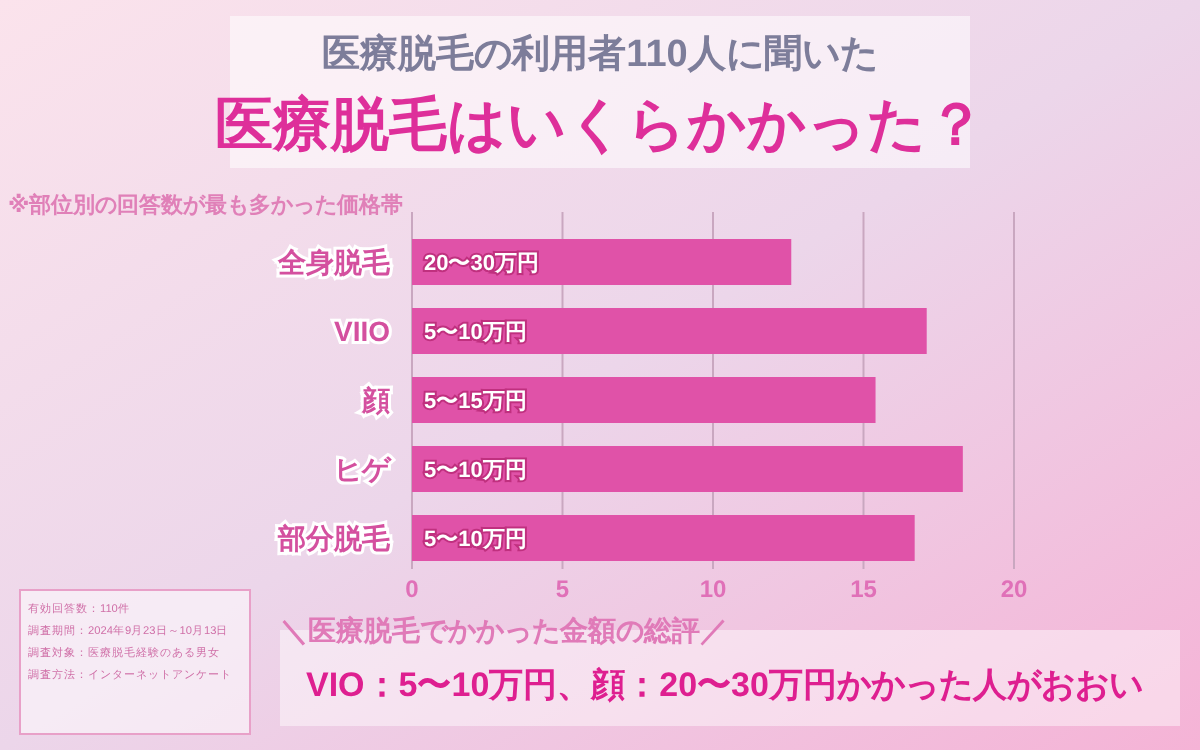 The width and height of the screenshot is (1200, 750). What do you see at coordinates (1014, 589) in the screenshot?
I see `x-tick-label: 20` at bounding box center [1014, 589].